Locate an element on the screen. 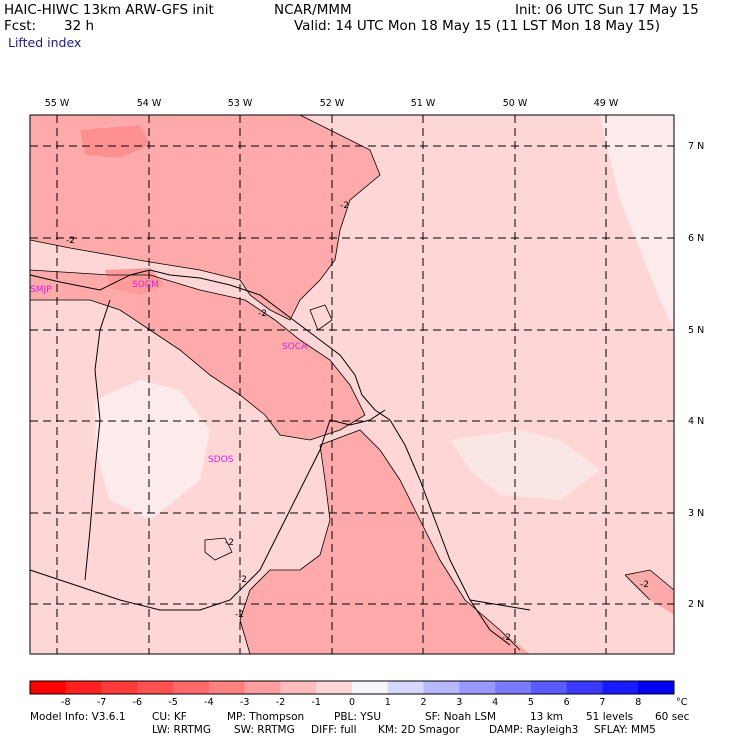  longwave-scheme: LW: RRTMG is located at coordinates (181, 730).